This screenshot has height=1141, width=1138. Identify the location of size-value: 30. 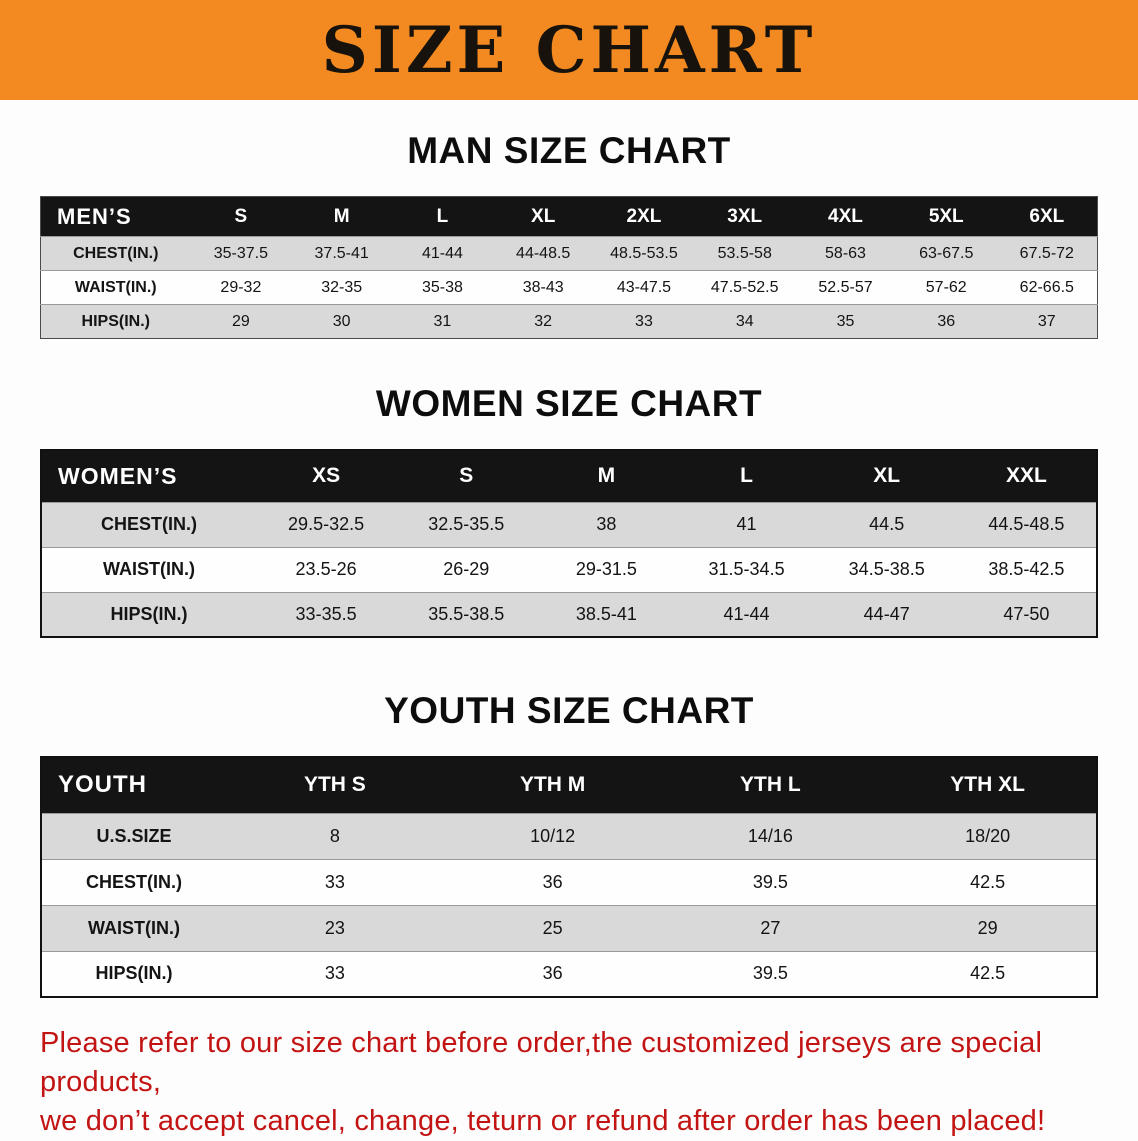
(341, 321).